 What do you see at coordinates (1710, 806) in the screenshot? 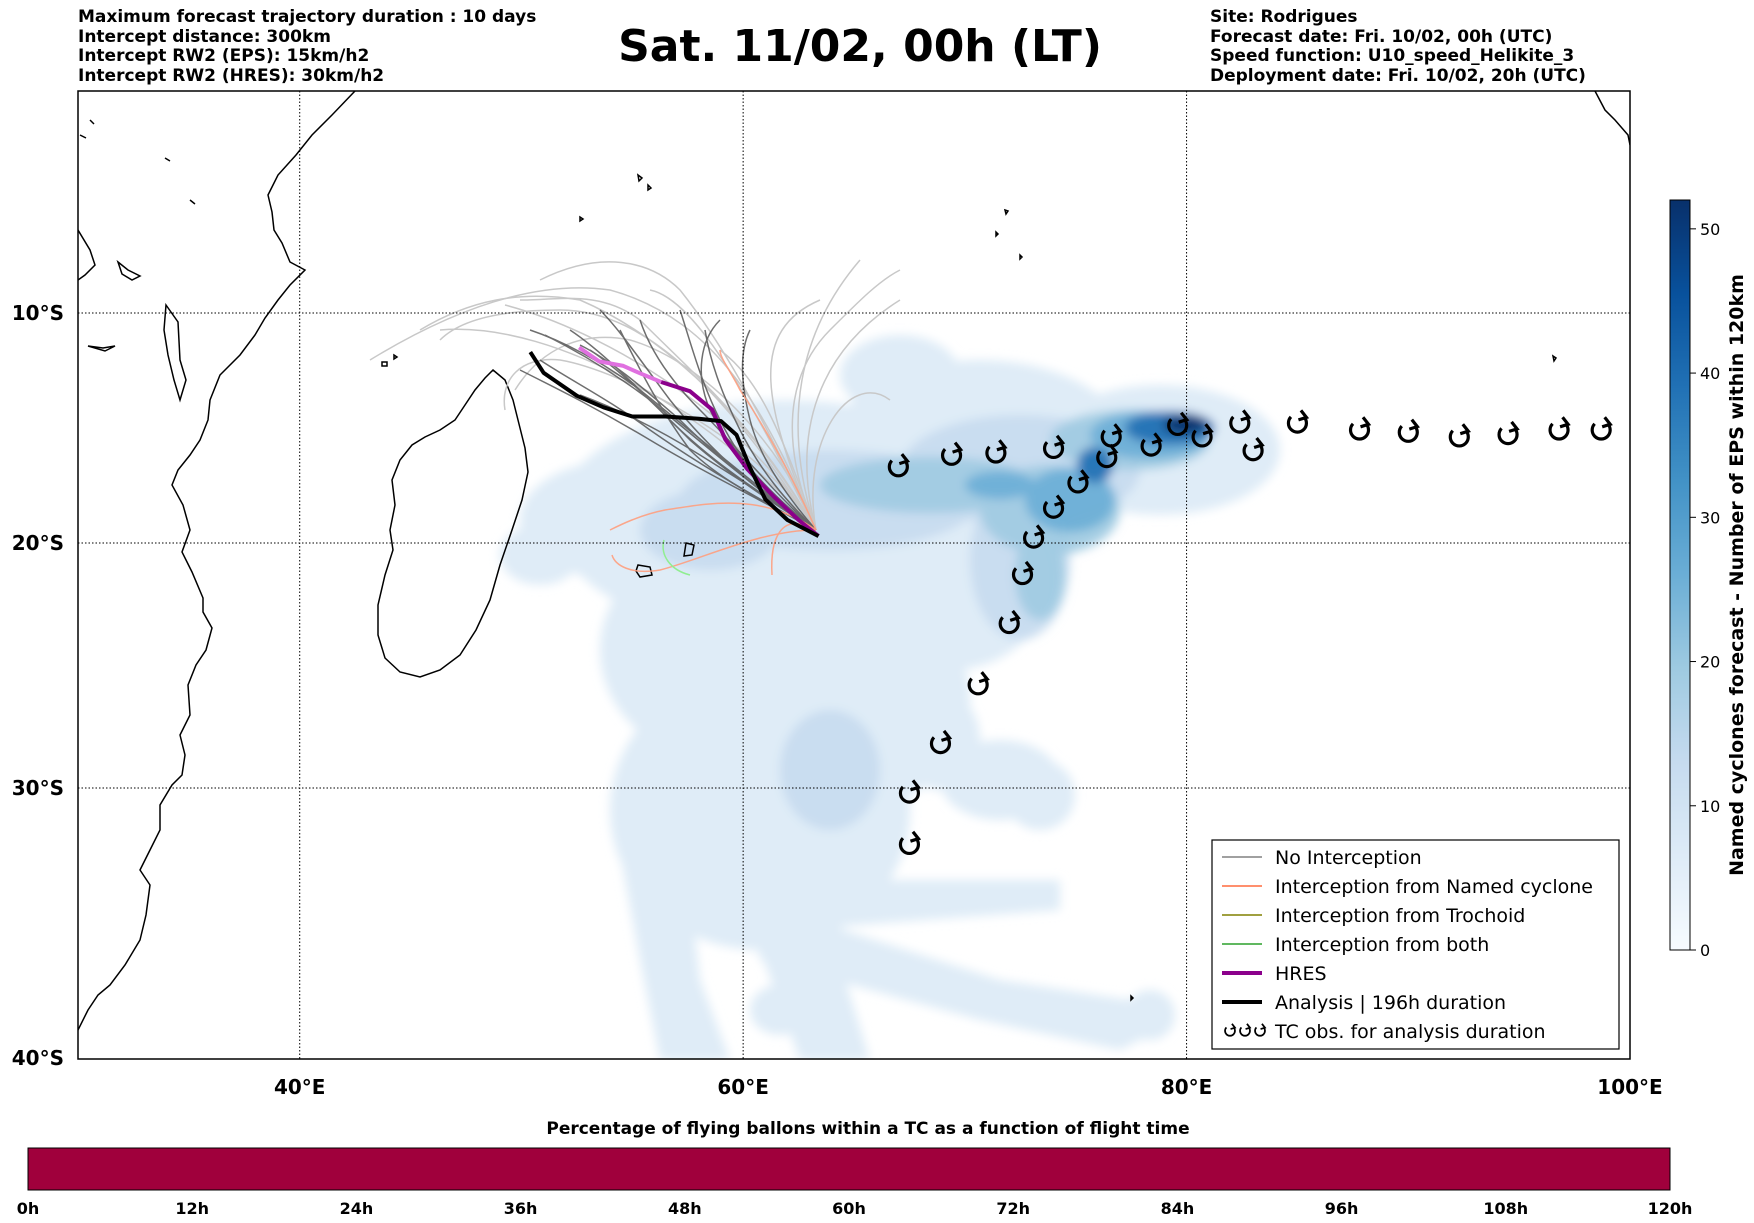
I see `colorbar-tick-label: 10` at bounding box center [1710, 806].